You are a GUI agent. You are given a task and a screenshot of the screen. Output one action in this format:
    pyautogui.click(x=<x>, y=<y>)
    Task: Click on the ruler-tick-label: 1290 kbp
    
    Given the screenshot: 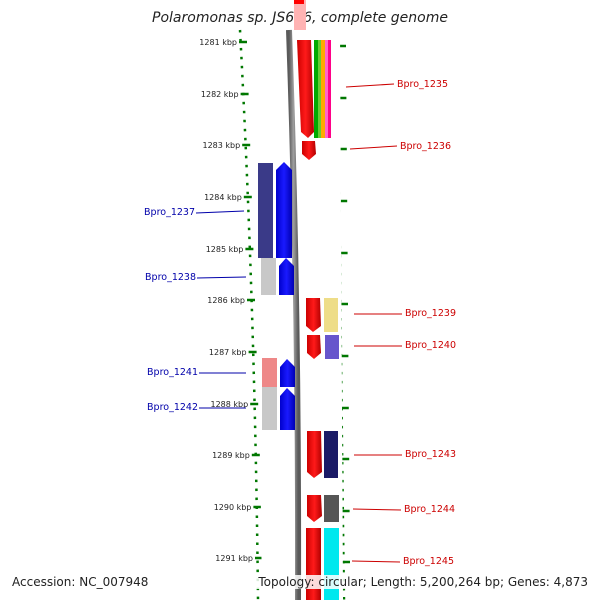 What is the action you would take?
    pyautogui.click(x=233, y=507)
    